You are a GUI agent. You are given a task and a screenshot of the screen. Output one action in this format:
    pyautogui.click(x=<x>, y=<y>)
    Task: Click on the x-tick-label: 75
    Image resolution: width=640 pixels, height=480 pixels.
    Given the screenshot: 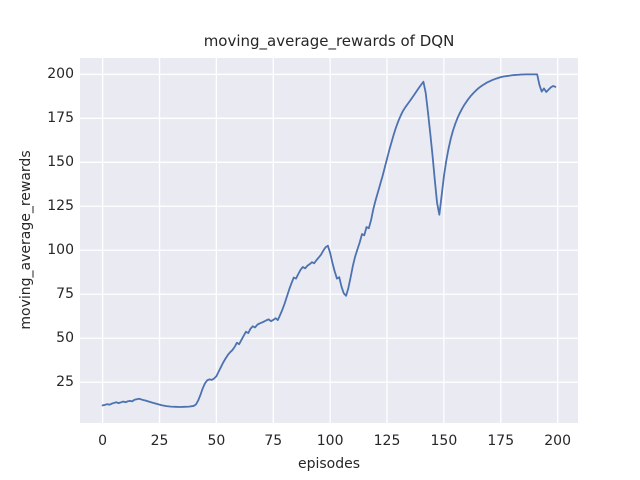 What is the action you would take?
    pyautogui.click(x=273, y=441)
    